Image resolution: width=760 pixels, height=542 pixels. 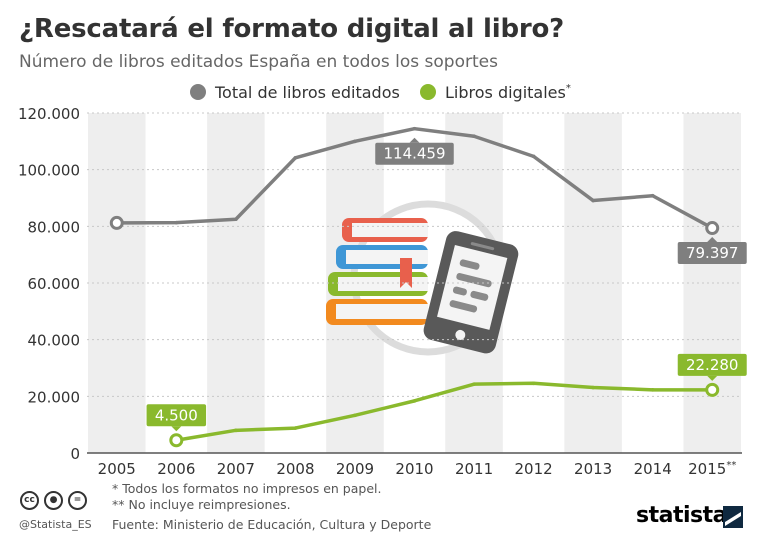 What do you see at coordinates (53, 500) in the screenshot?
I see `by-icon: ●` at bounding box center [53, 500].